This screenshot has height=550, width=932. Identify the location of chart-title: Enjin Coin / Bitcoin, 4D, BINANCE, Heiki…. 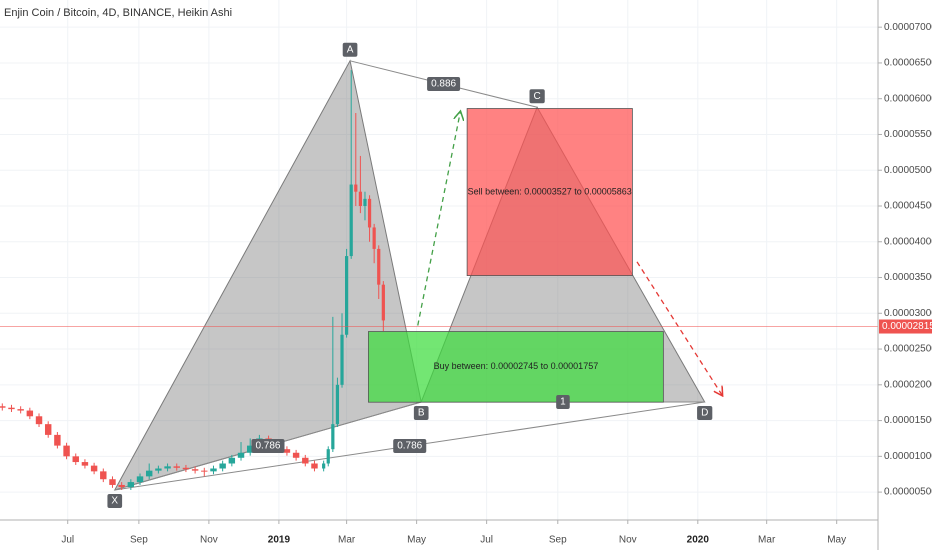
(118, 13).